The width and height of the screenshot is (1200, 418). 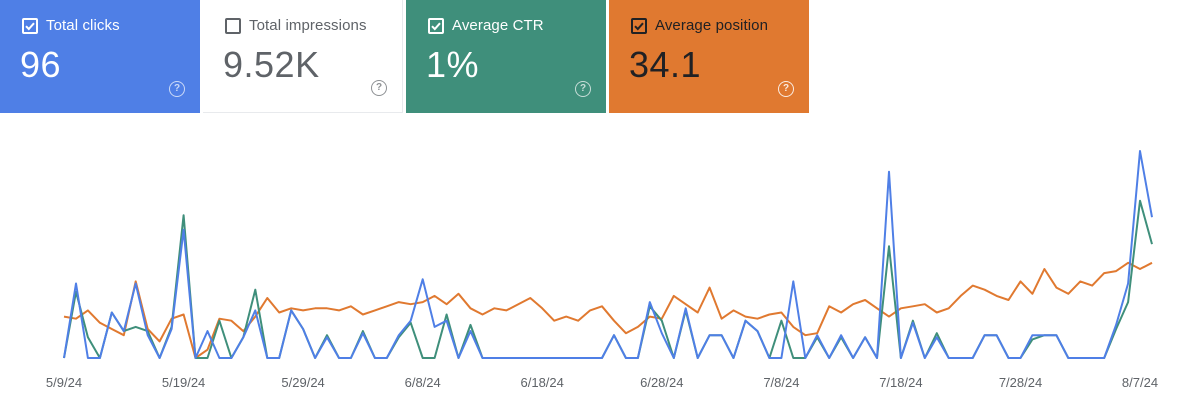 I want to click on card-label: Average position, so click(x=712, y=25).